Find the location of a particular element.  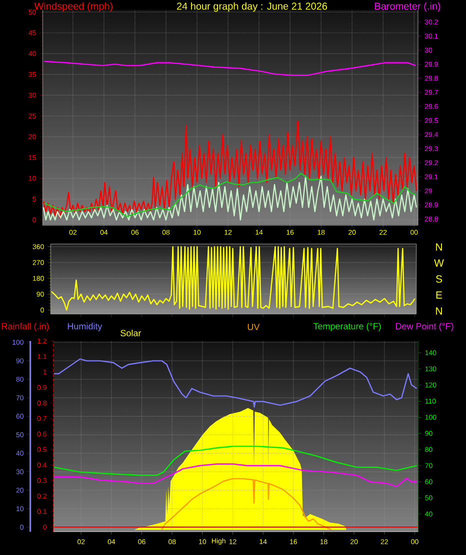

text: E is located at coordinates (439, 295).